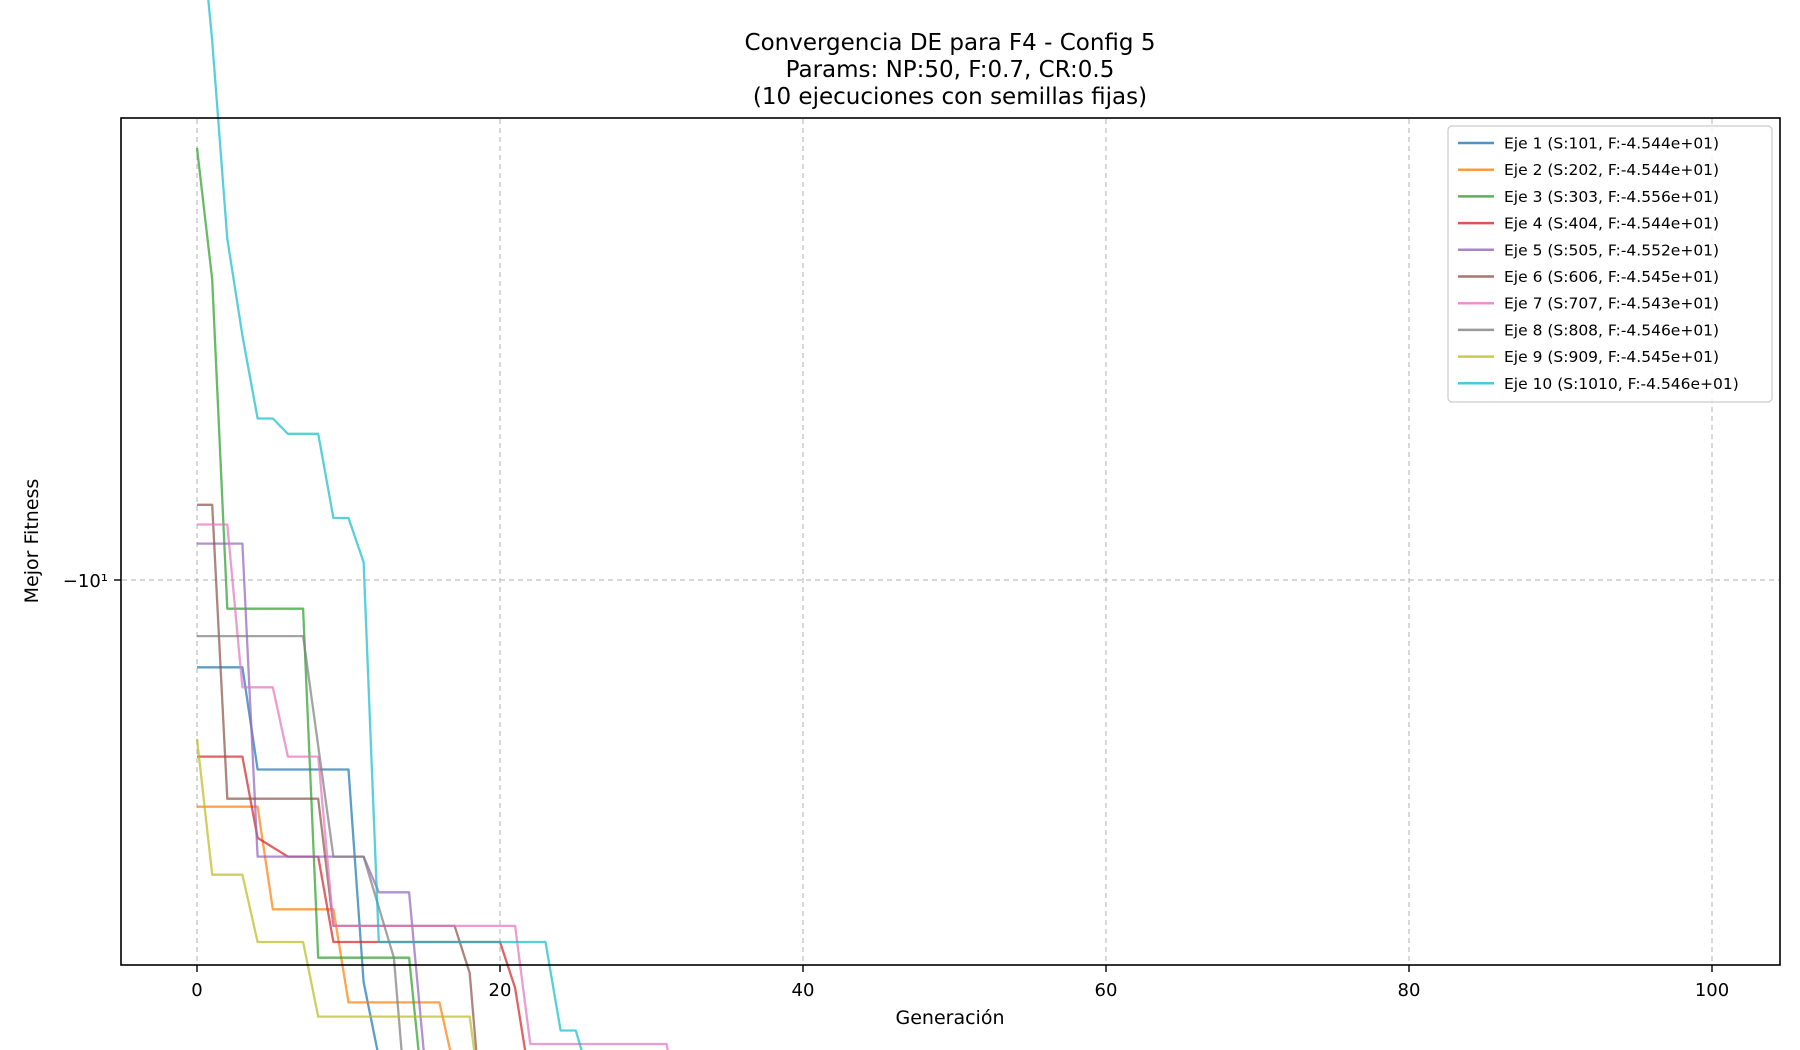 This screenshot has height=1050, width=1800. What do you see at coordinates (1611, 170) in the screenshot?
I see `legend-label: Eje 2 (S:202, F:-4.544e+01)` at bounding box center [1611, 170].